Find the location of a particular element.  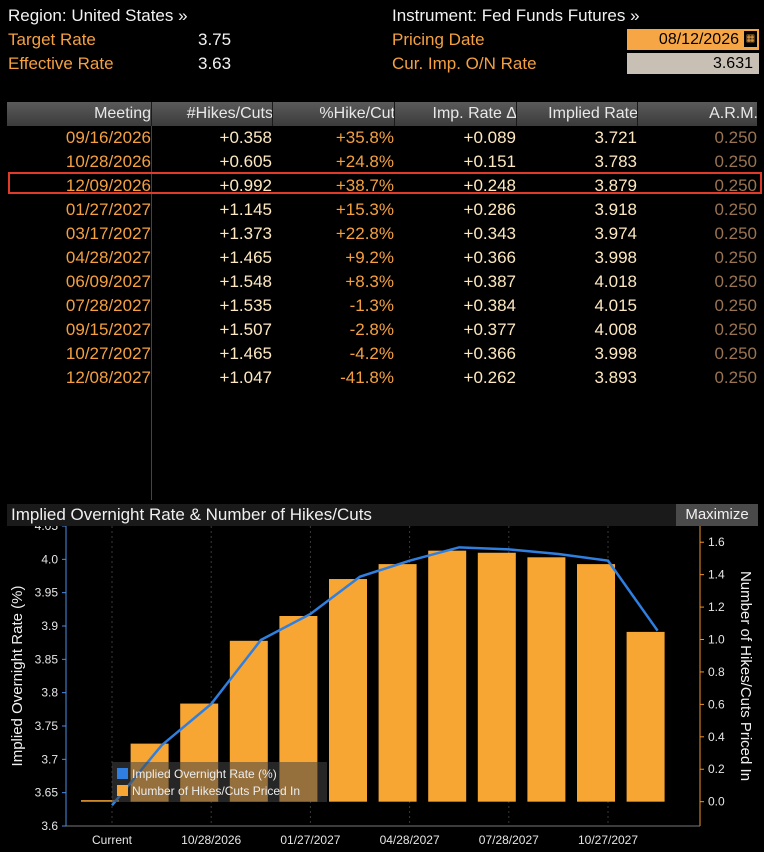

pct-hike-cut: +24.8% is located at coordinates (364, 161).